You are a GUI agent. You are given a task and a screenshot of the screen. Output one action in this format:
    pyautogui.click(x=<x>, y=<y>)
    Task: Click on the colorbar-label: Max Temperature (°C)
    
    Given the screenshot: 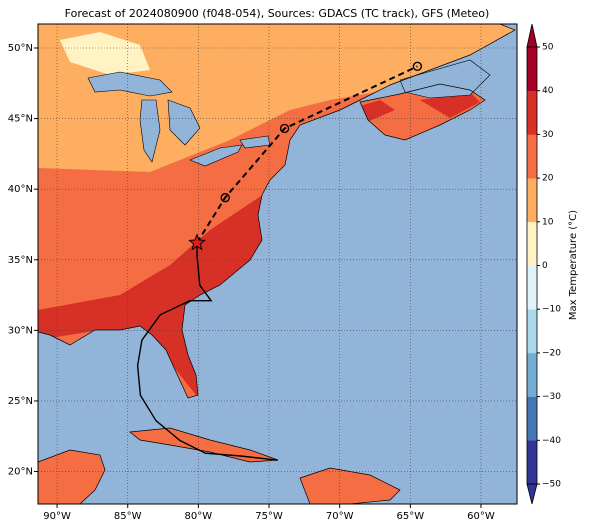 What is the action you would take?
    pyautogui.click(x=573, y=265)
    